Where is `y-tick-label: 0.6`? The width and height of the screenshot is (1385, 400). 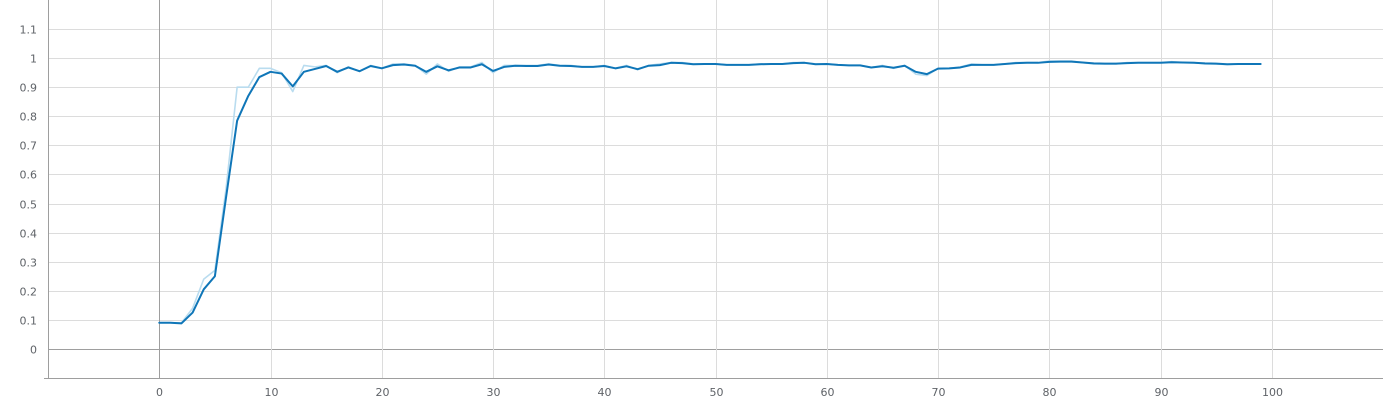
y-tick-label: 0.6 is located at coordinates (29, 175).